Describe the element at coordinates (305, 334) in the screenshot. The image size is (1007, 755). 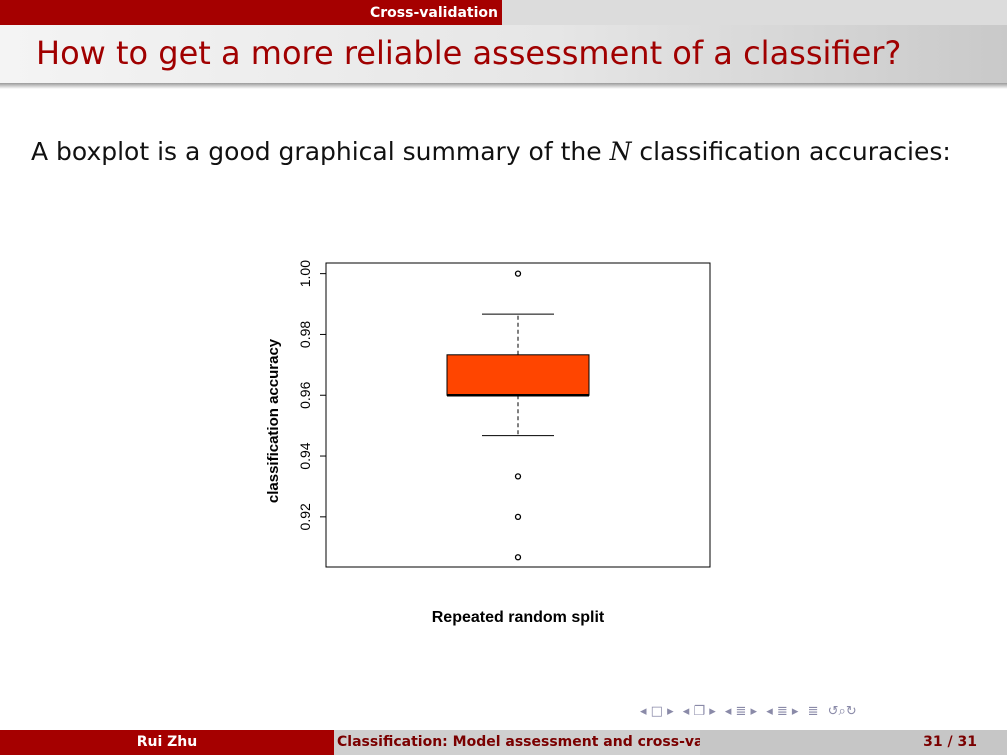
I see `y-tick-label: 0.98` at that location.